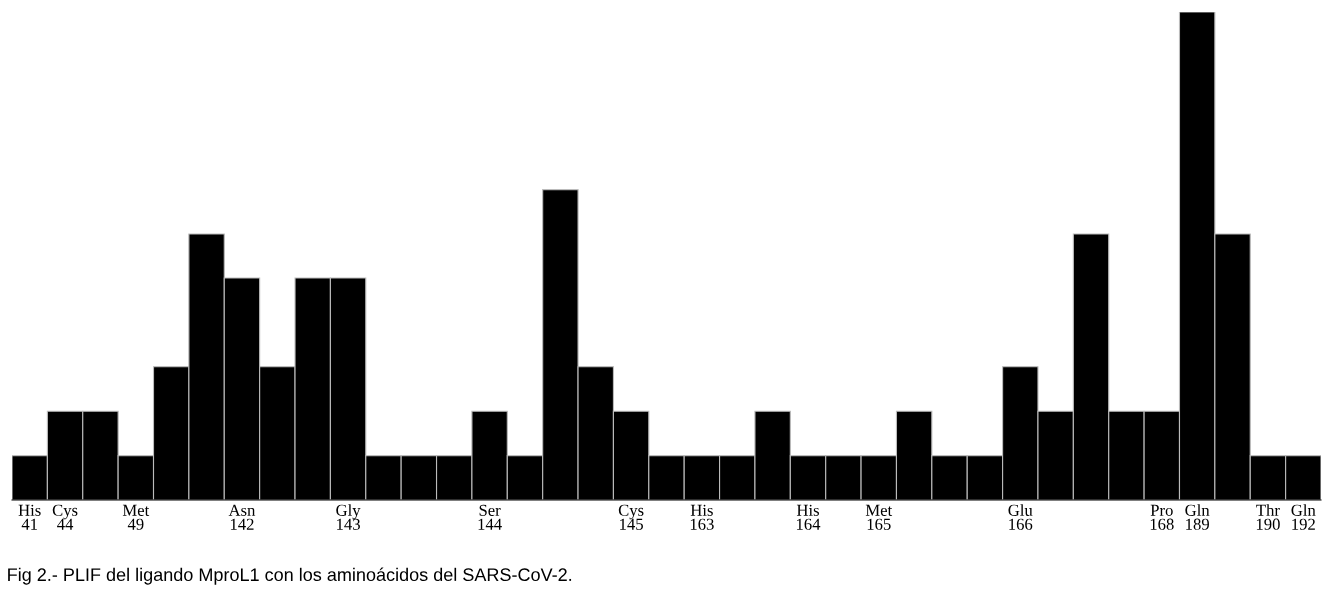 Image resolution: width=1335 pixels, height=597 pixels. What do you see at coordinates (1020, 517) in the screenshot?
I see `x-tick-label: Glu 166` at bounding box center [1020, 517].